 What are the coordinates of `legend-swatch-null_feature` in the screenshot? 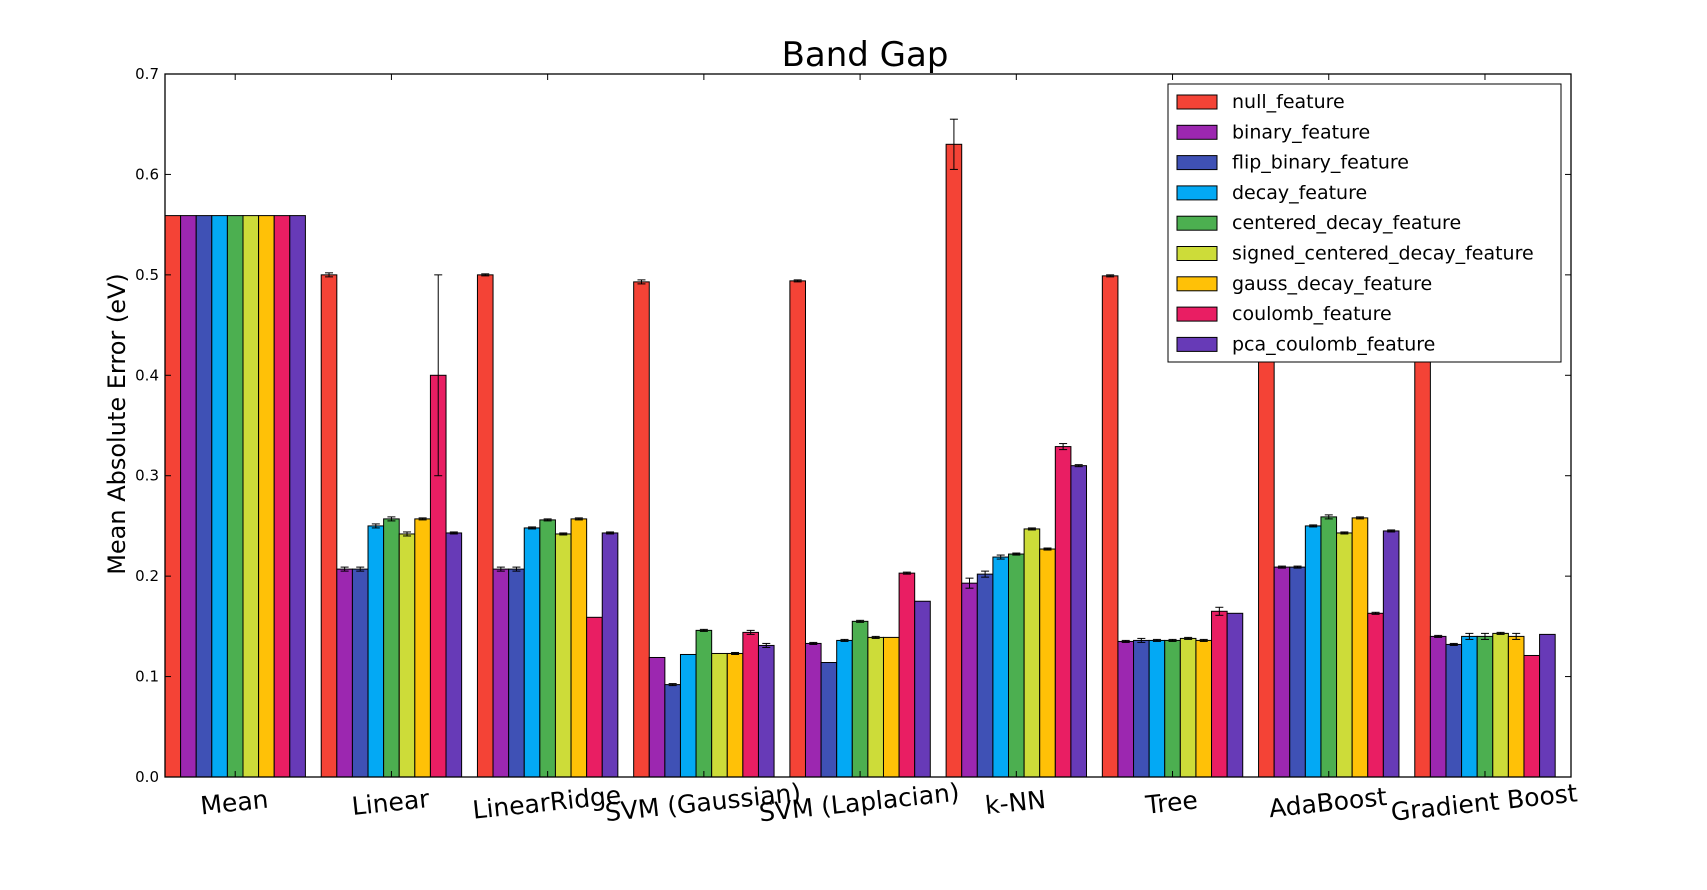 It's located at (1197, 102).